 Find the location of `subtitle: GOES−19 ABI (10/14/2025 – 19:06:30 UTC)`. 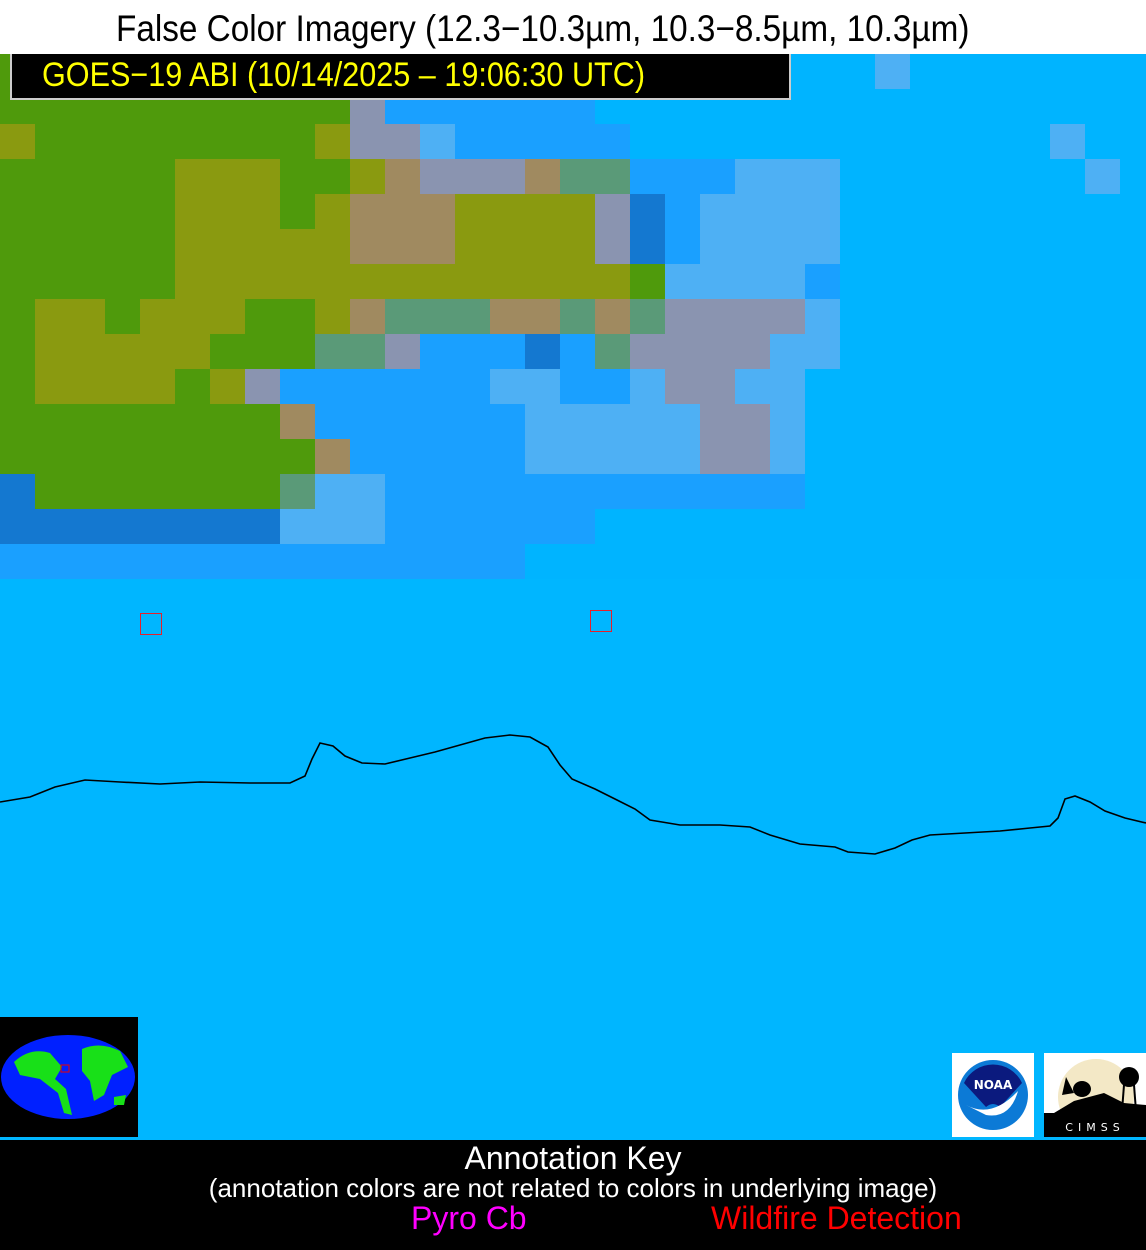

subtitle: GOES−19 ABI (10/14/2025 – 19:06:30 UTC) is located at coordinates (344, 75).